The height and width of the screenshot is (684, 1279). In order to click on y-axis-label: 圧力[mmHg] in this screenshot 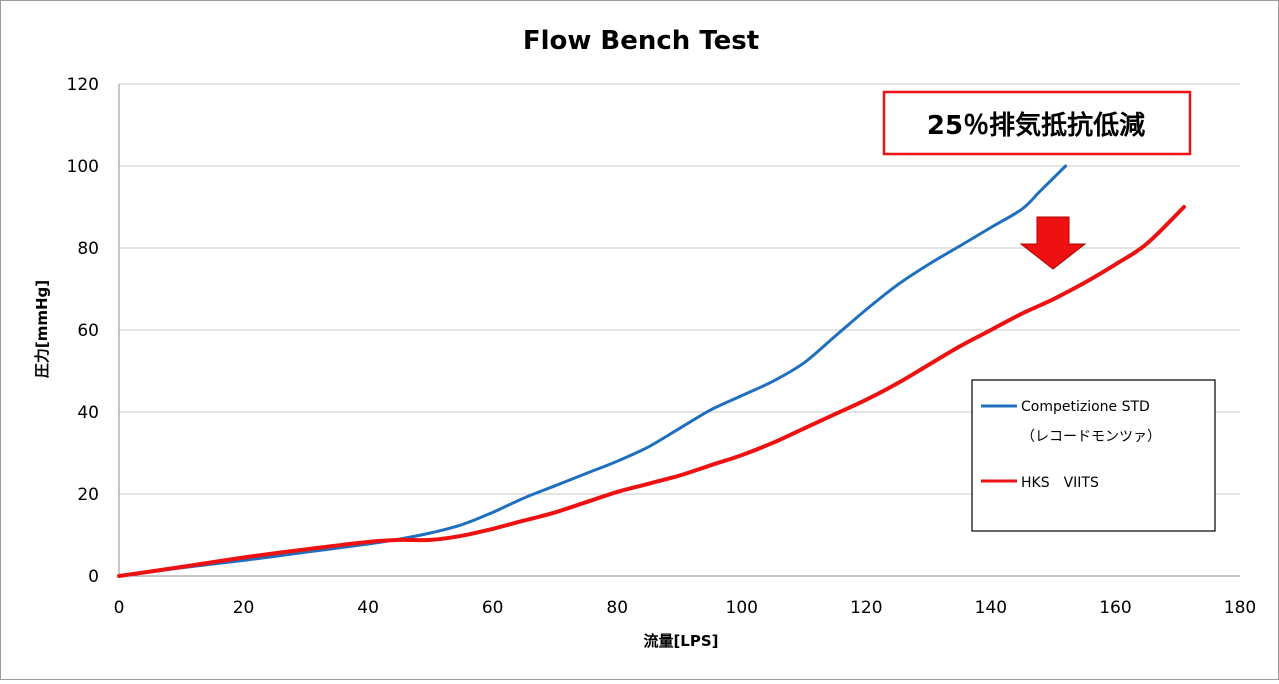, I will do `click(42, 329)`.